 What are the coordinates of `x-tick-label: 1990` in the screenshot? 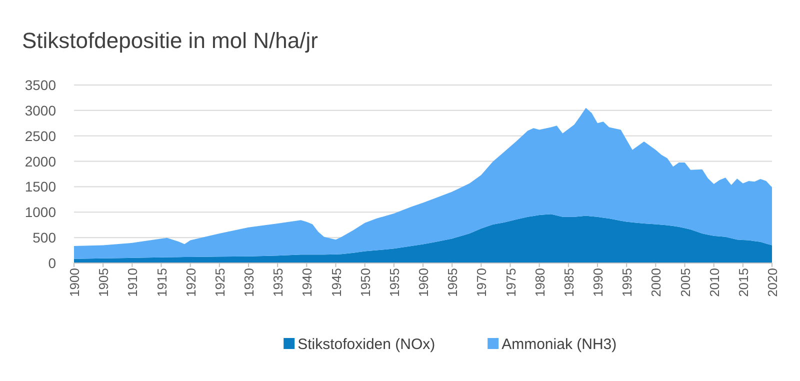 It's located at (598, 282).